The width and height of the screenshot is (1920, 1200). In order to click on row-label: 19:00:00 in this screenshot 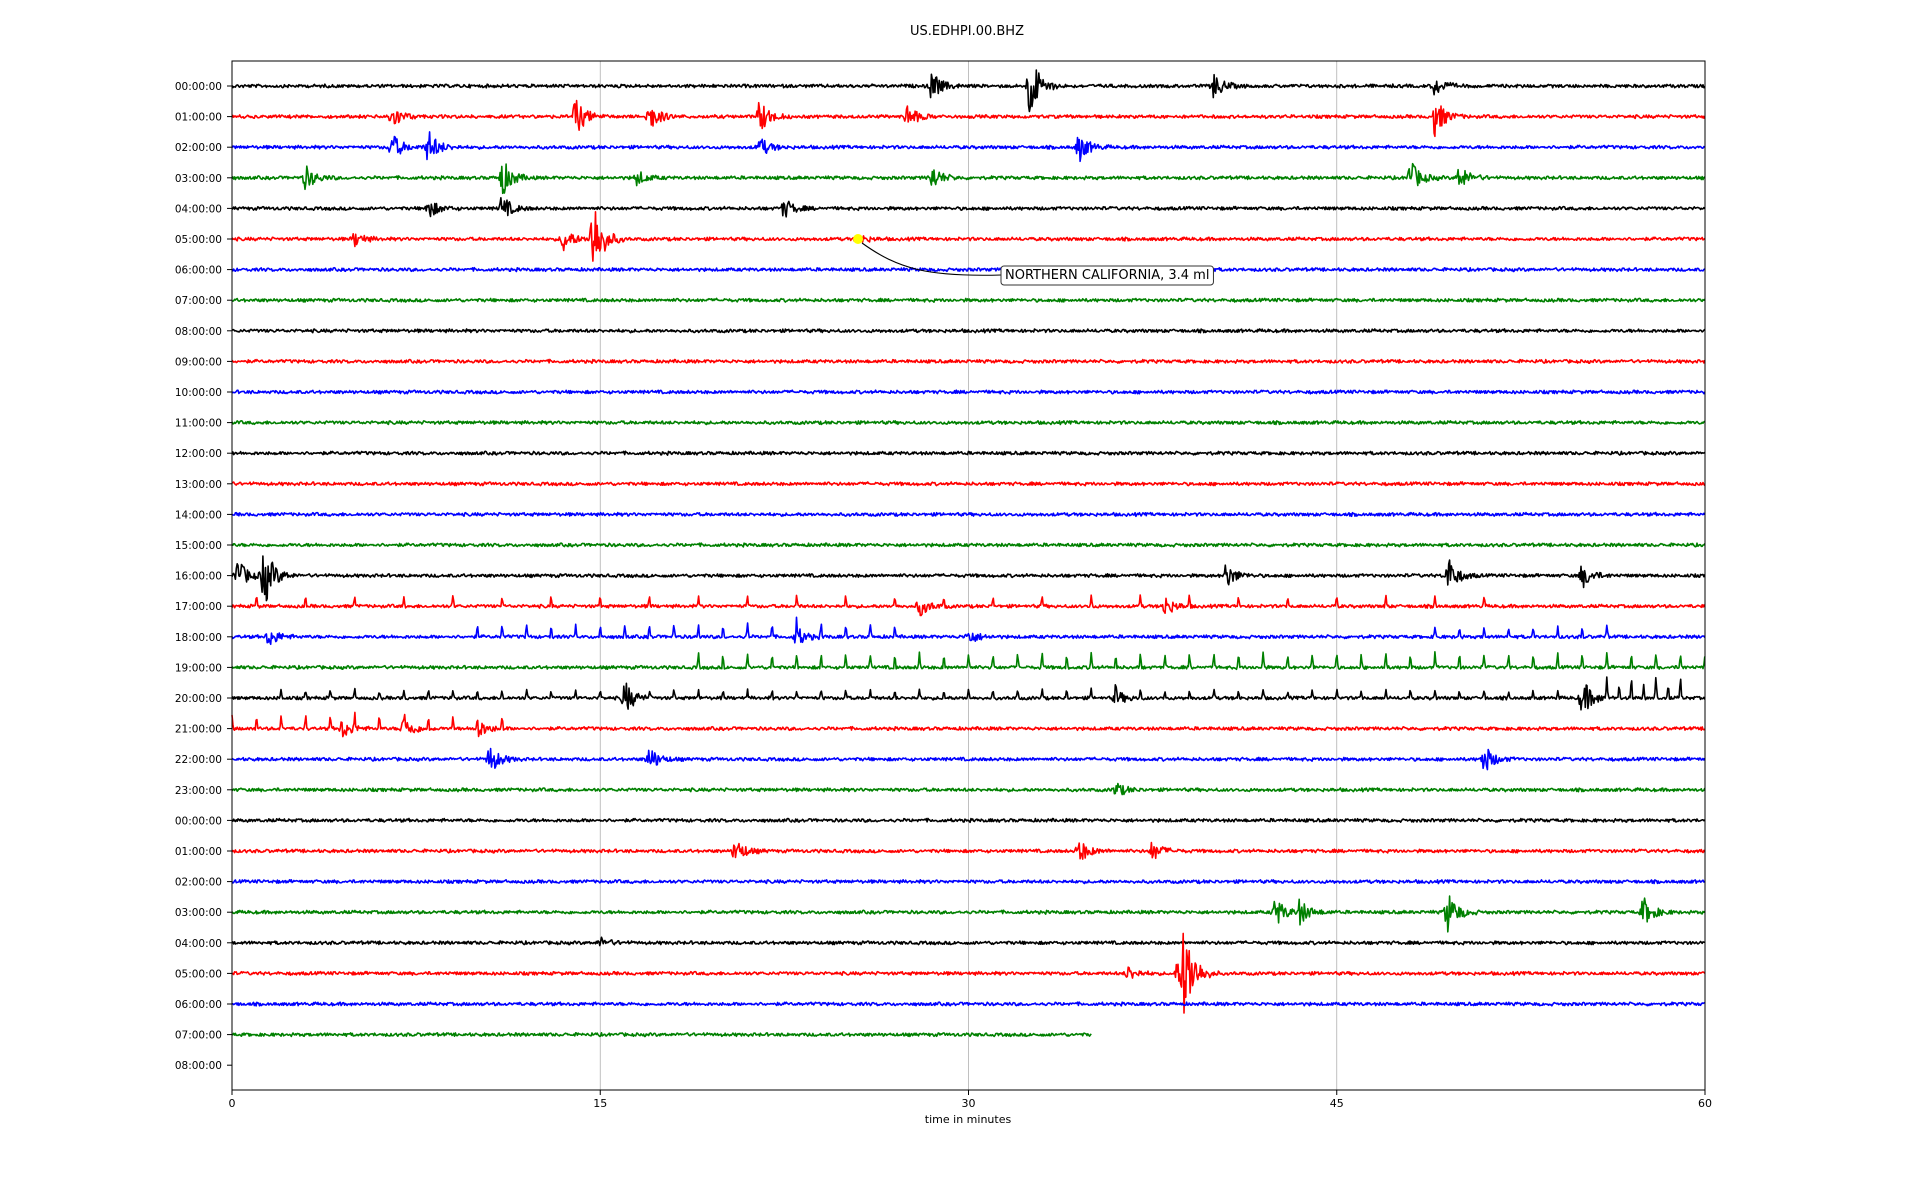, I will do `click(198, 668)`.